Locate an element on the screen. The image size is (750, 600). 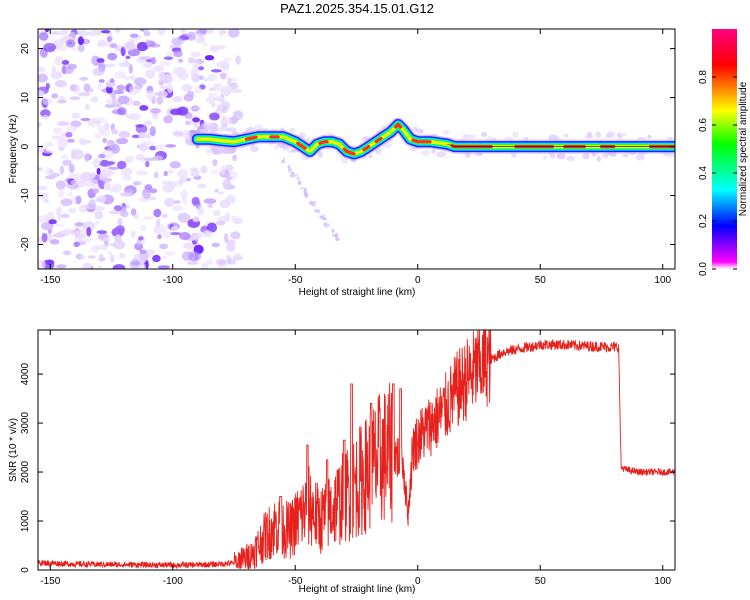
snr-x-tick-label: -100 is located at coordinates (173, 581).